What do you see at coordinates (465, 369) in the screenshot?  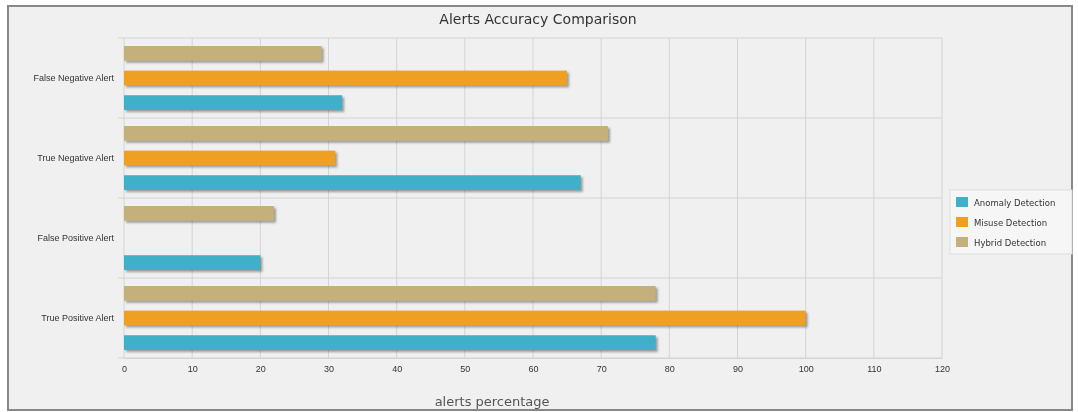 I see `x-tick-label: 50` at bounding box center [465, 369].